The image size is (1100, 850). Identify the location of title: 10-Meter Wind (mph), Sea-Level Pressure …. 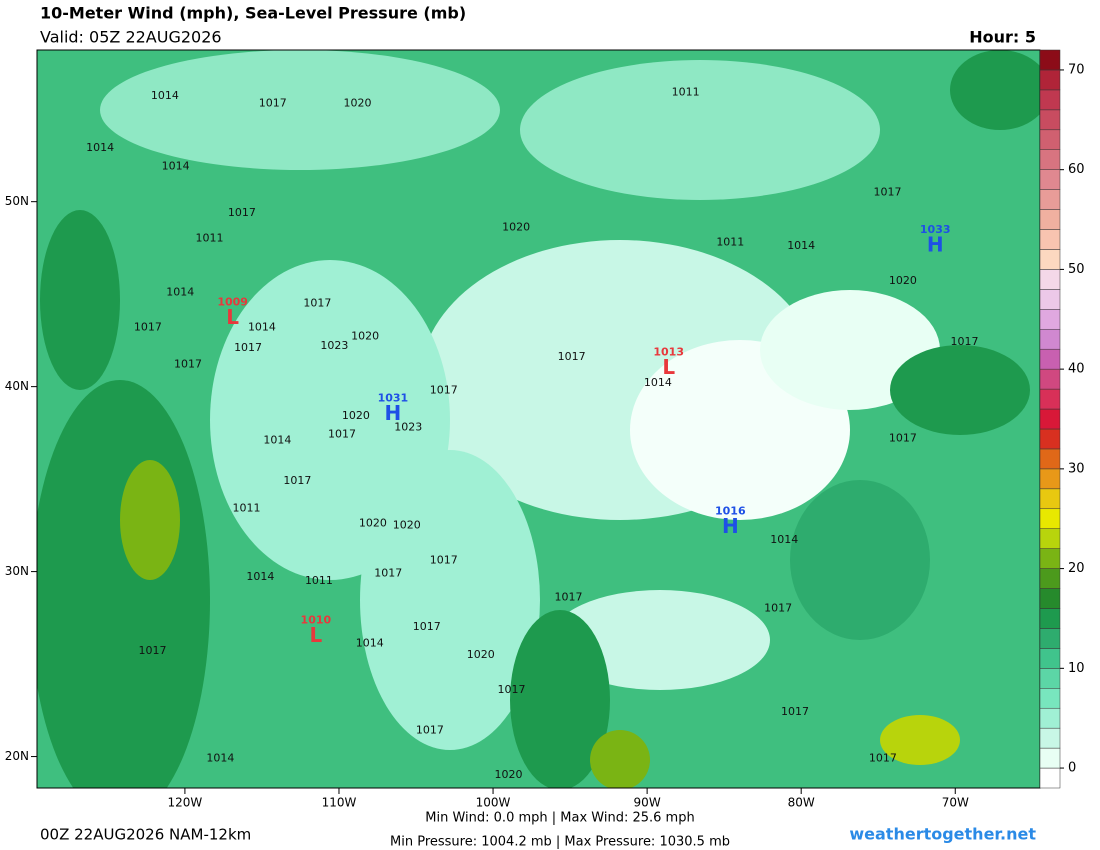
(253, 13).